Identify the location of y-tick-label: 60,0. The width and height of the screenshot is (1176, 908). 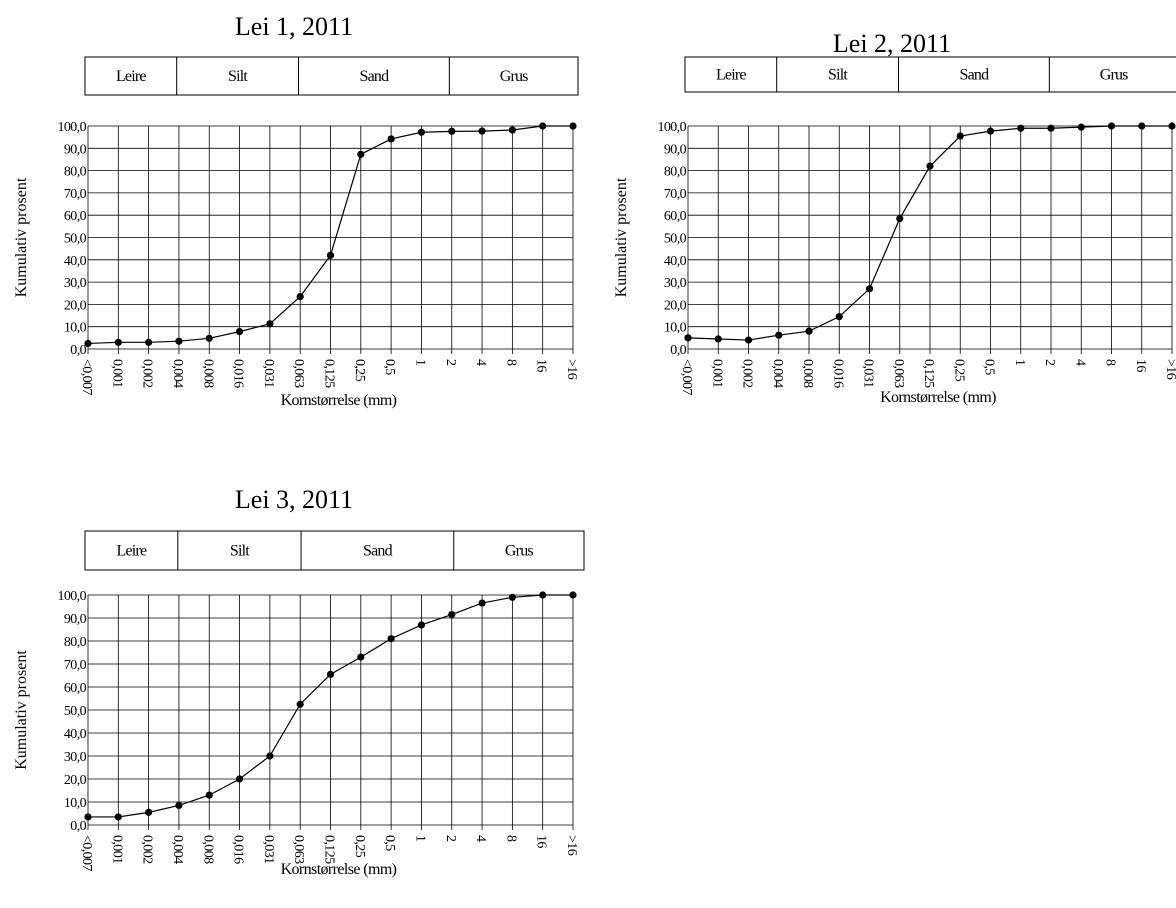
(675, 216).